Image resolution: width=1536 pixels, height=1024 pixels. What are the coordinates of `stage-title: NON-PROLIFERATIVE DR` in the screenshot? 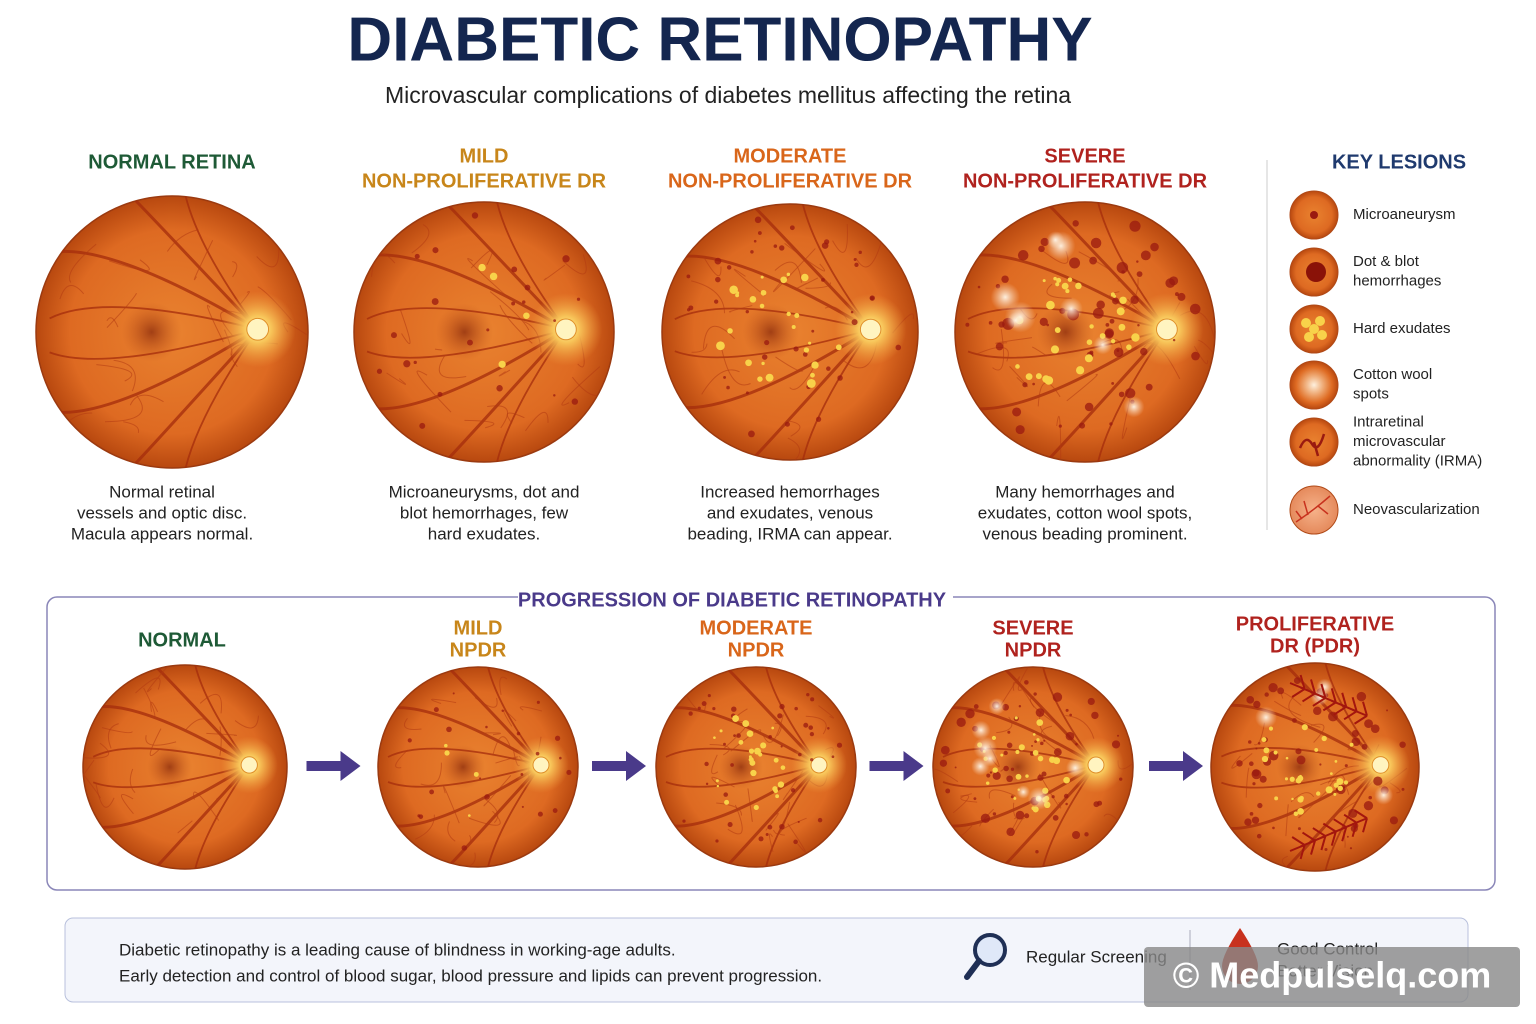 It's located at (790, 181).